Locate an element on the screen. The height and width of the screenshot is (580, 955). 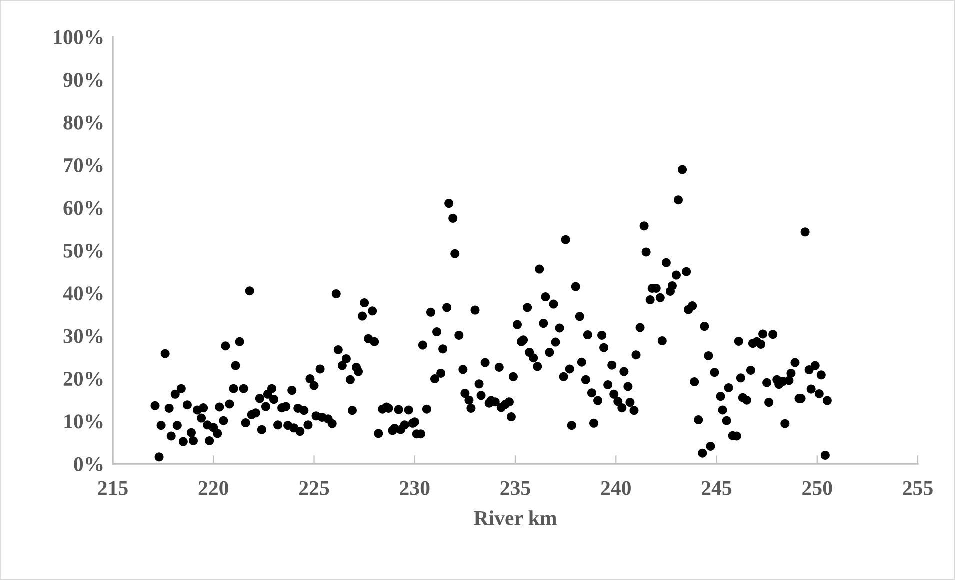
x-tick-label: 235 is located at coordinates (515, 488).